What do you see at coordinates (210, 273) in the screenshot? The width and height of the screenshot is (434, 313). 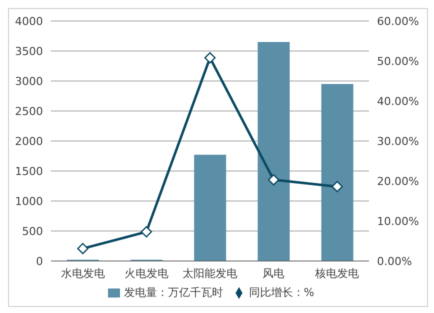 I see `x-tick-label: 太阳能发电` at bounding box center [210, 273].